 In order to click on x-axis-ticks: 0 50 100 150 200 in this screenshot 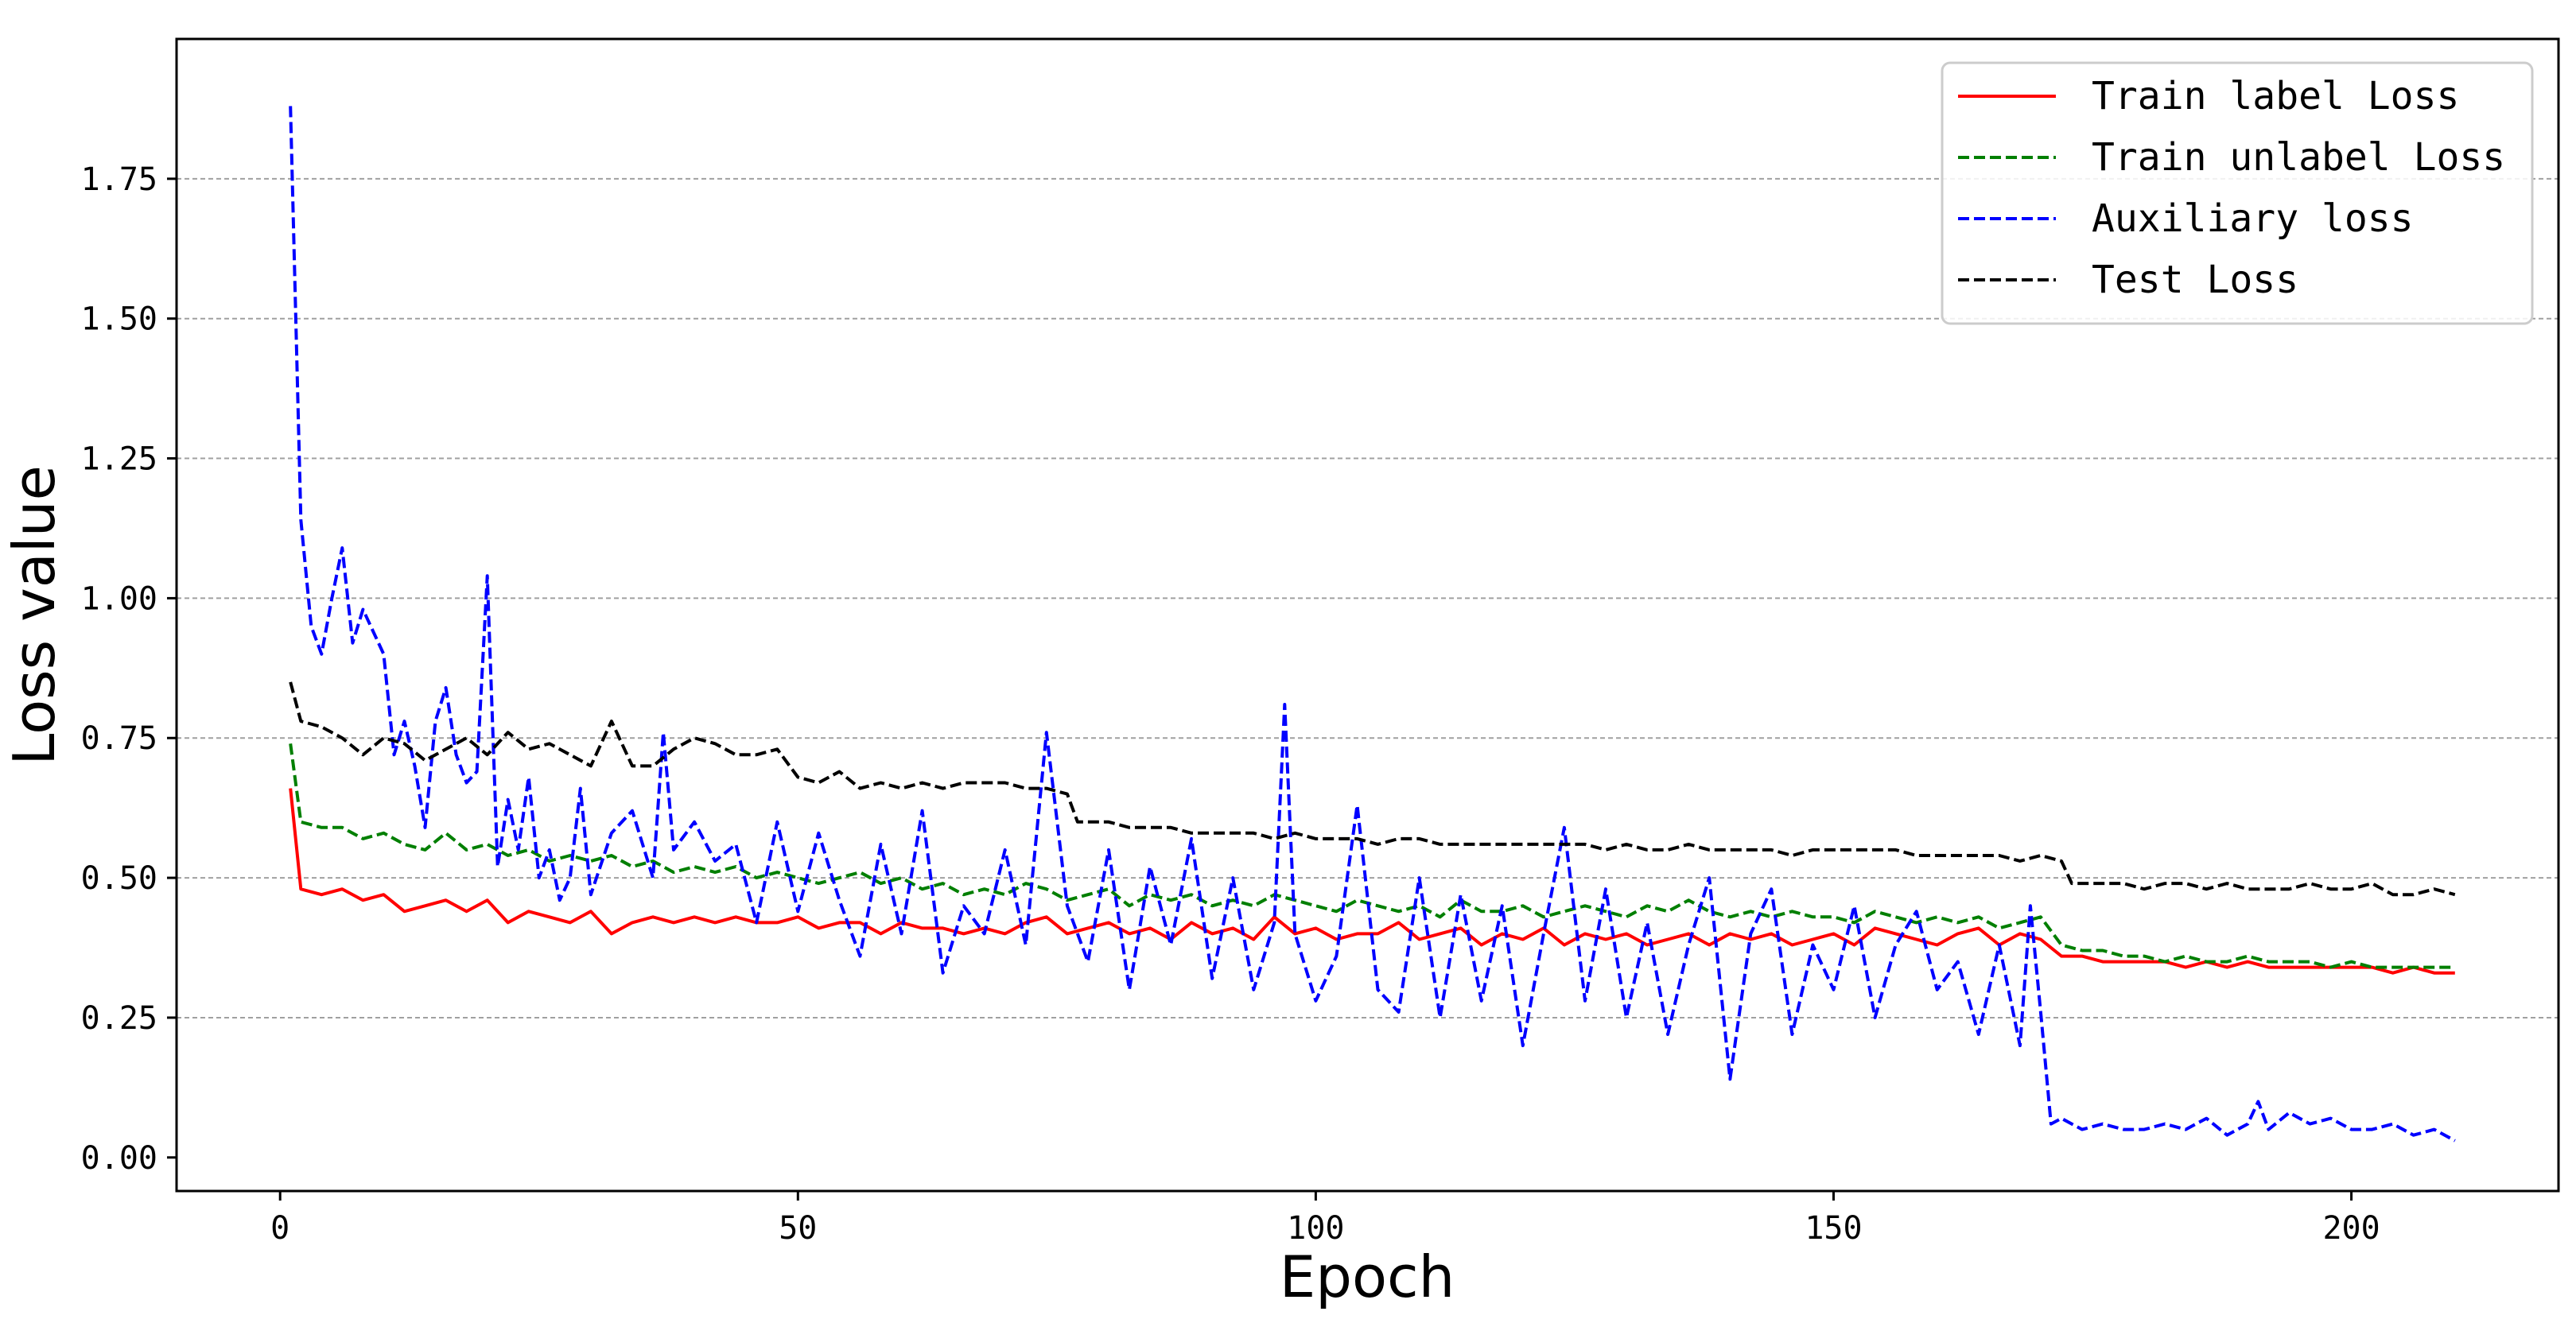, I will do `click(1325, 1219)`.